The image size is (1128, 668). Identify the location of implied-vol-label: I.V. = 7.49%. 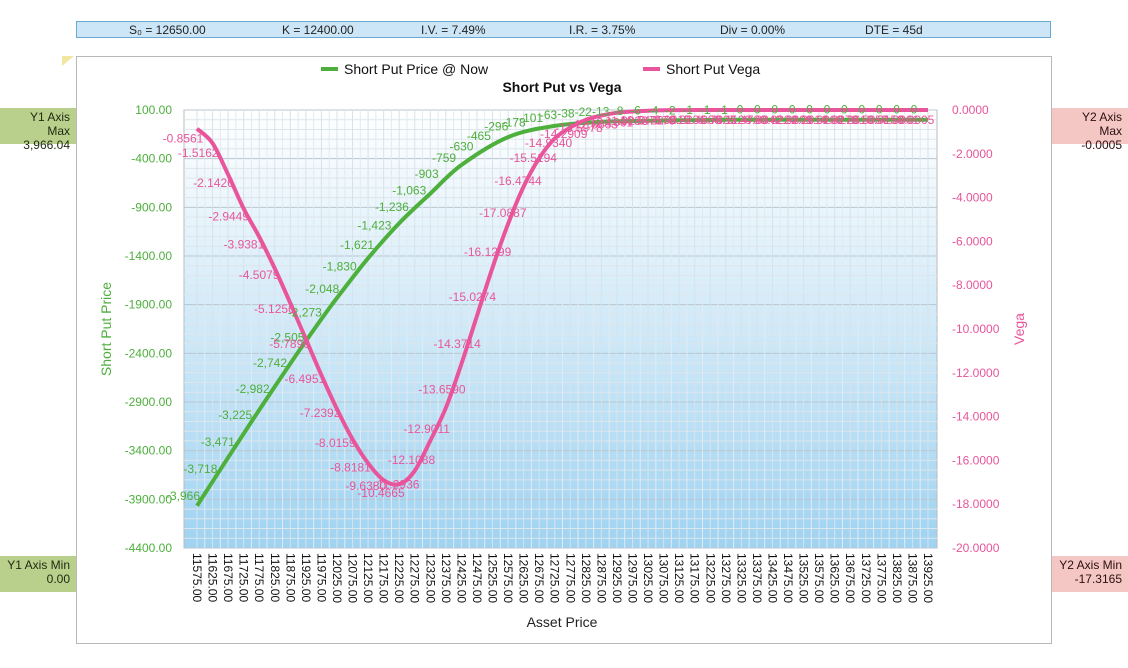
(453, 30).